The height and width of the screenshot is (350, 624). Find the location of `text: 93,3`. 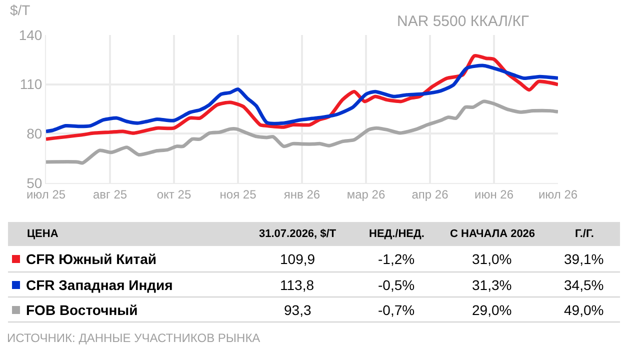

text: 93,3 is located at coordinates (298, 310).